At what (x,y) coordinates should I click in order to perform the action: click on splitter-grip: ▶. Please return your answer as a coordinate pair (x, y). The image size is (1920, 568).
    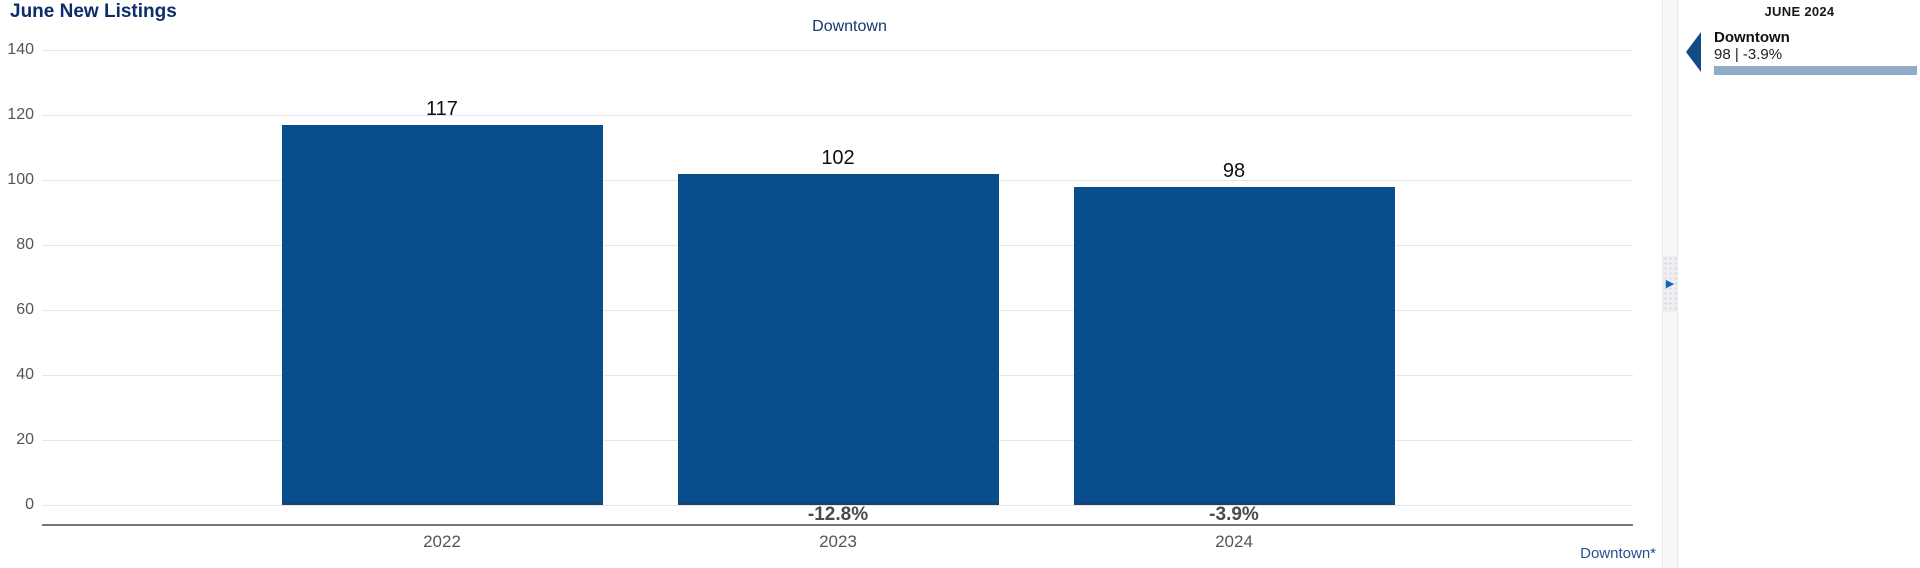
    Looking at the image, I should click on (1670, 284).